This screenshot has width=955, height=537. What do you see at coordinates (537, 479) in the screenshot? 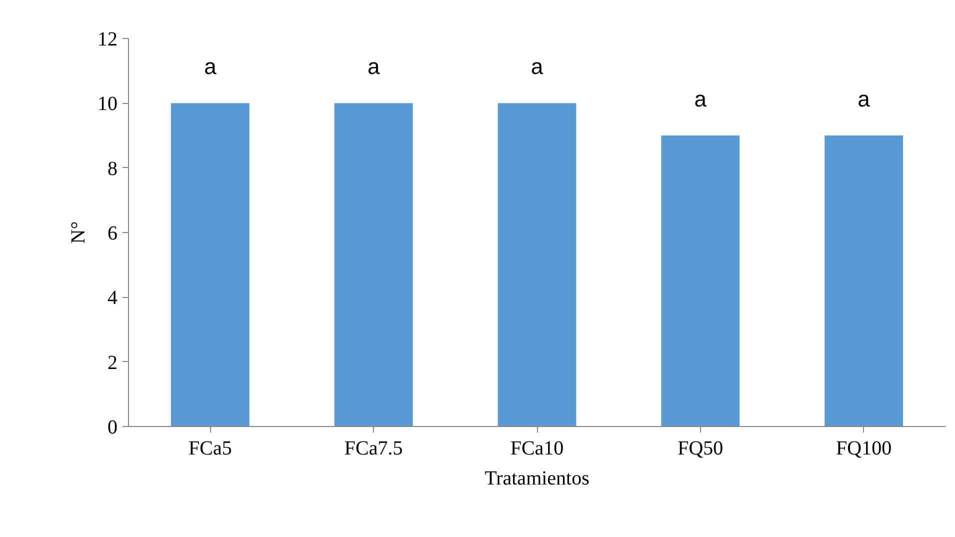
I see `x-axis-title: Tratamientos` at bounding box center [537, 479].